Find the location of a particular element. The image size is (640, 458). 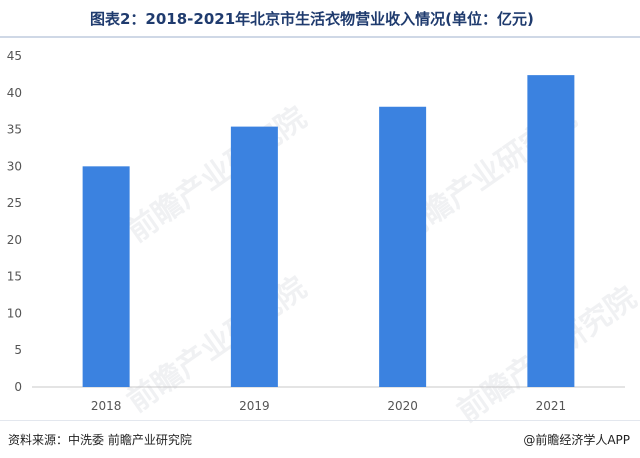

y-tick-label: 45 is located at coordinates (14, 56).